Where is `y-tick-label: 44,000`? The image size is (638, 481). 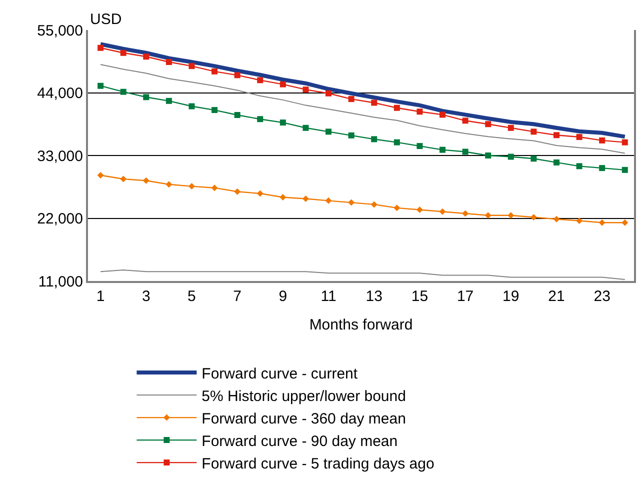 y-tick-label: 44,000 is located at coordinates (60, 93).